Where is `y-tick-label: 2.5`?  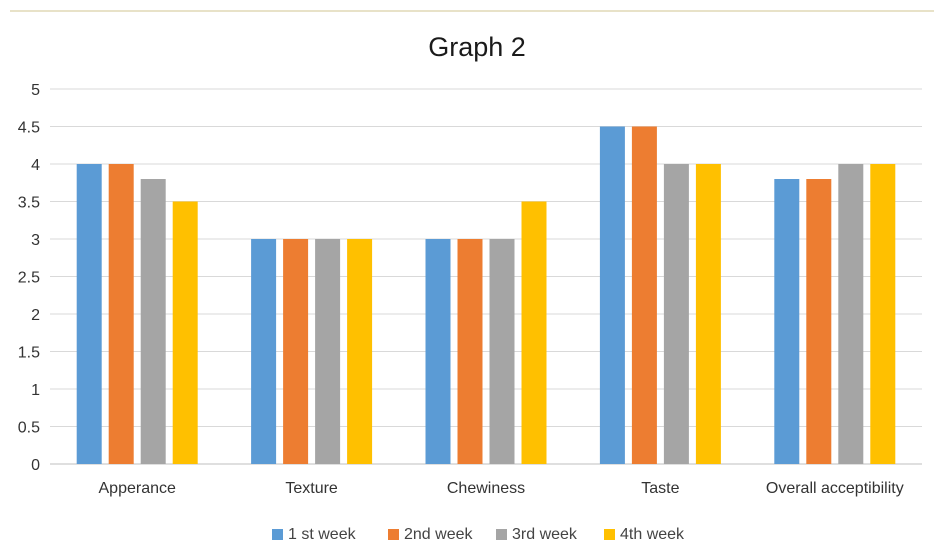 y-tick-label: 2.5 is located at coordinates (29, 278).